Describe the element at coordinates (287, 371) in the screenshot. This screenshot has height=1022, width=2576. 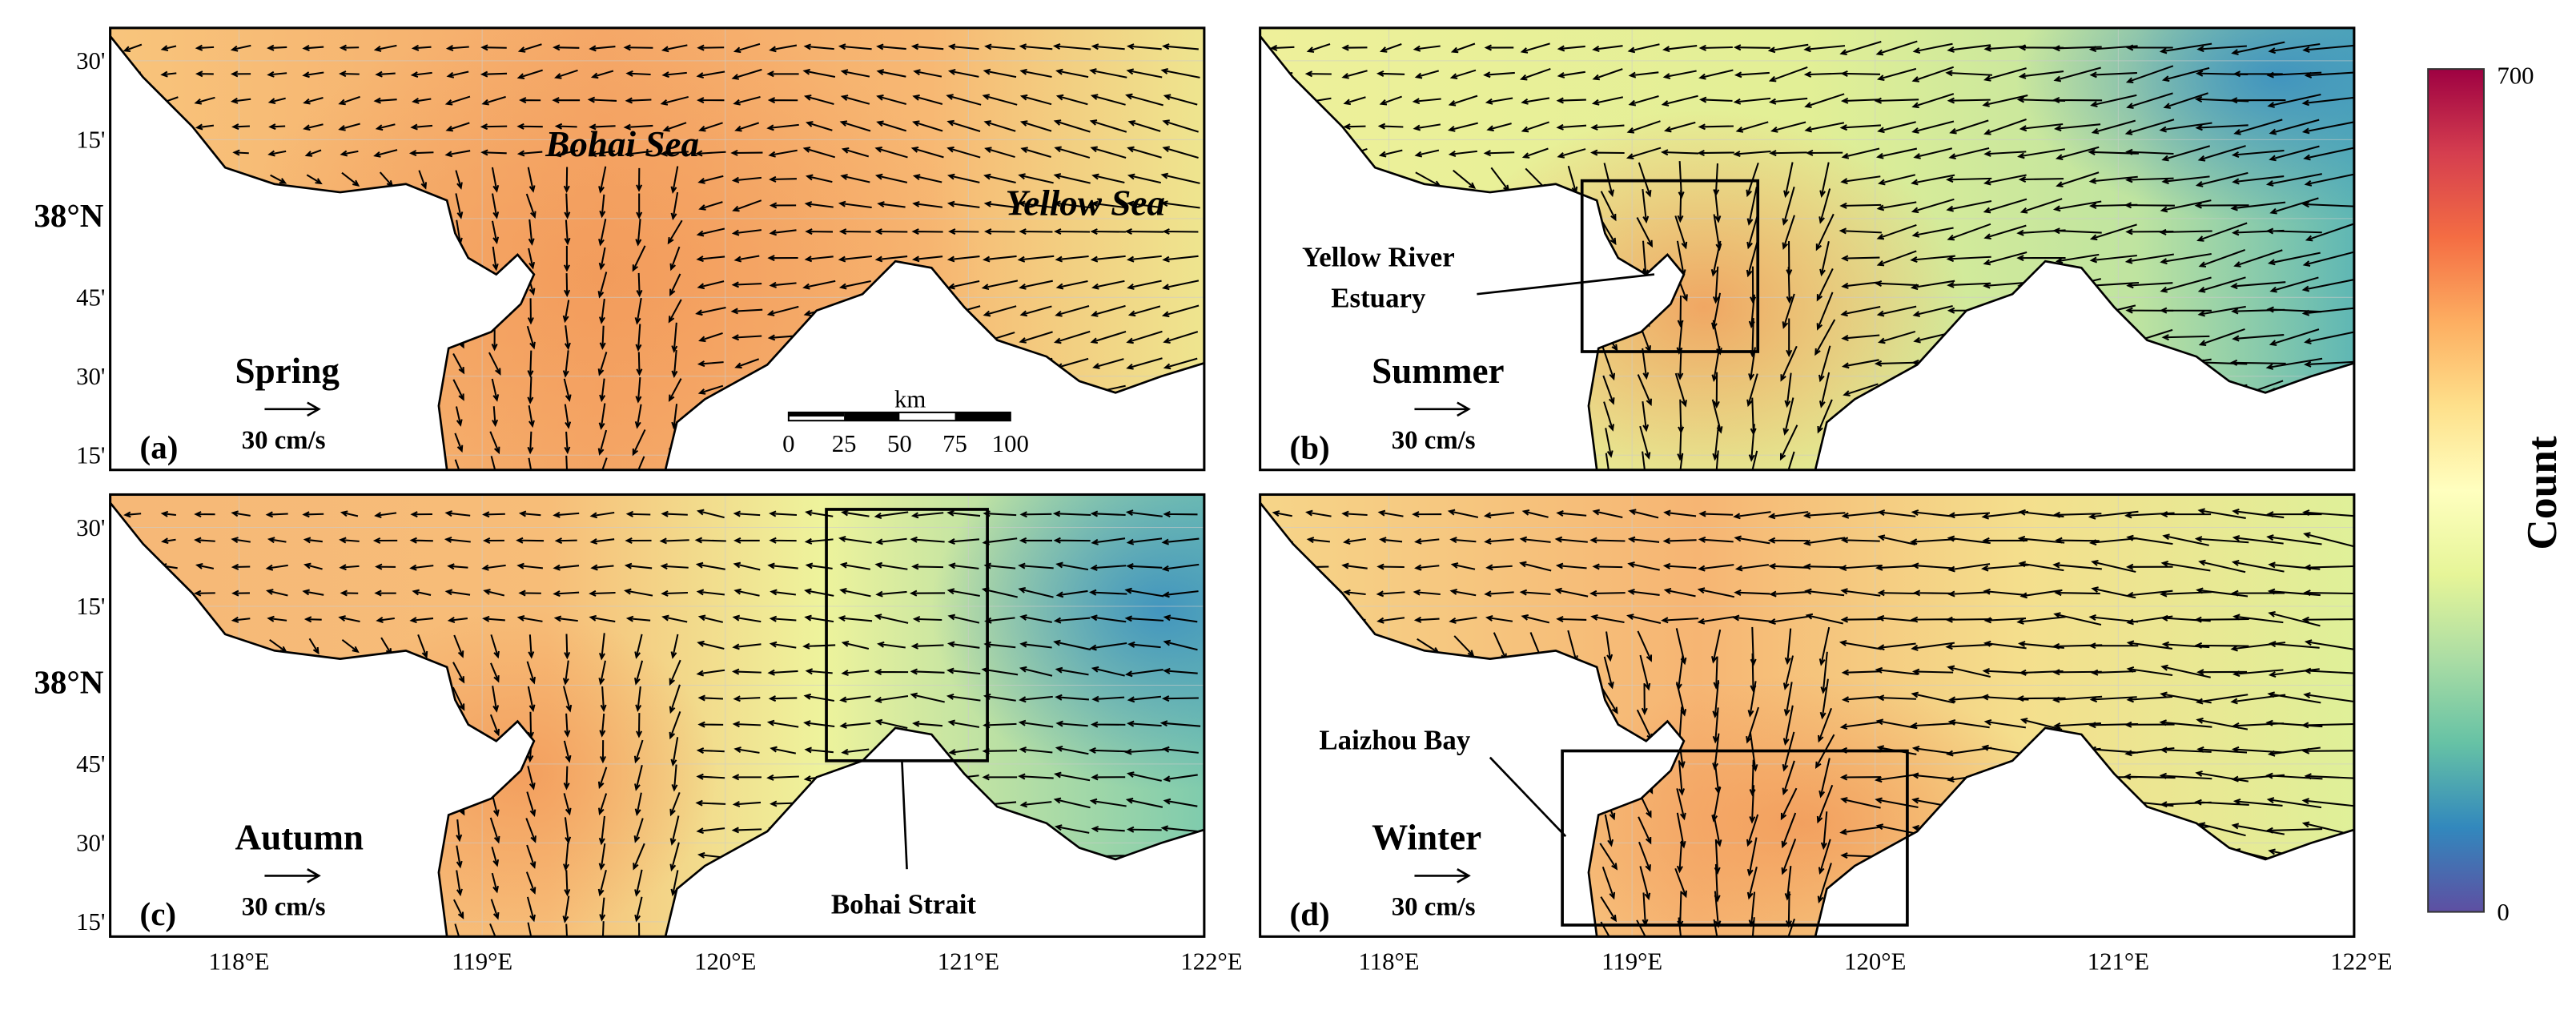
I see `season-label: Spring` at that location.